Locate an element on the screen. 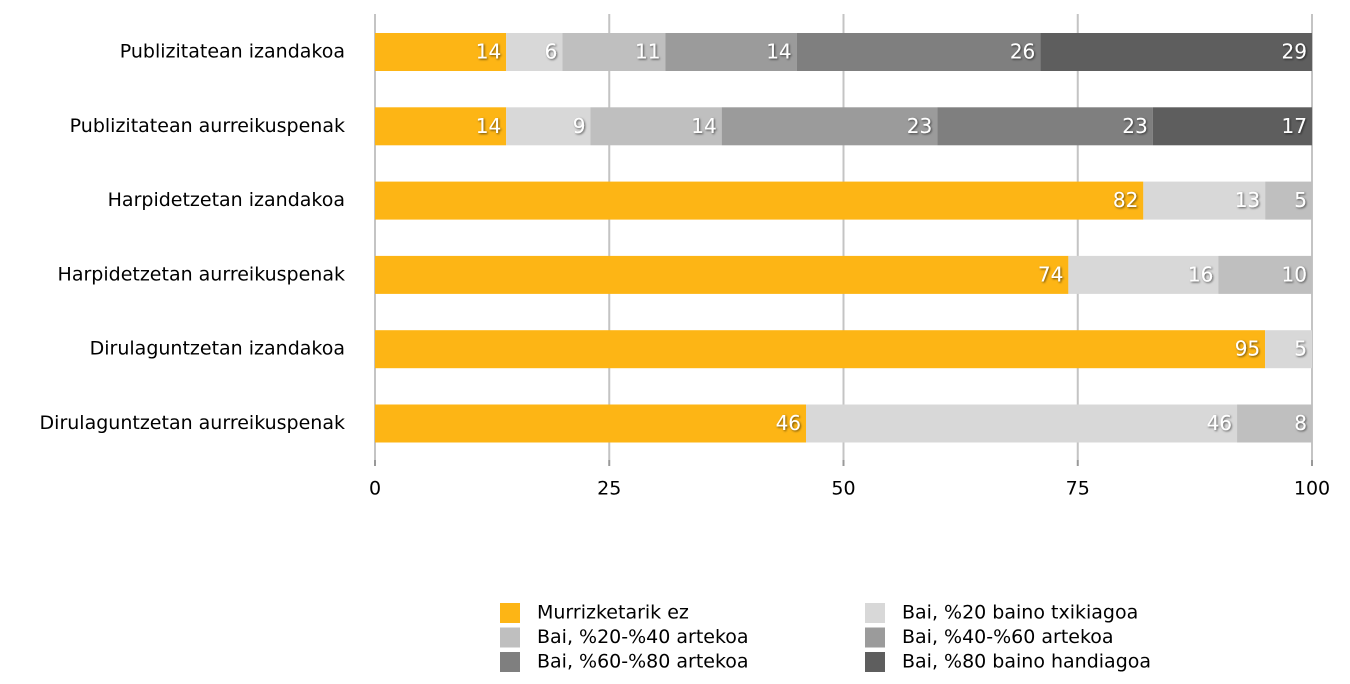 The image size is (1350, 684). x-tick-label: 100 is located at coordinates (1312, 489).